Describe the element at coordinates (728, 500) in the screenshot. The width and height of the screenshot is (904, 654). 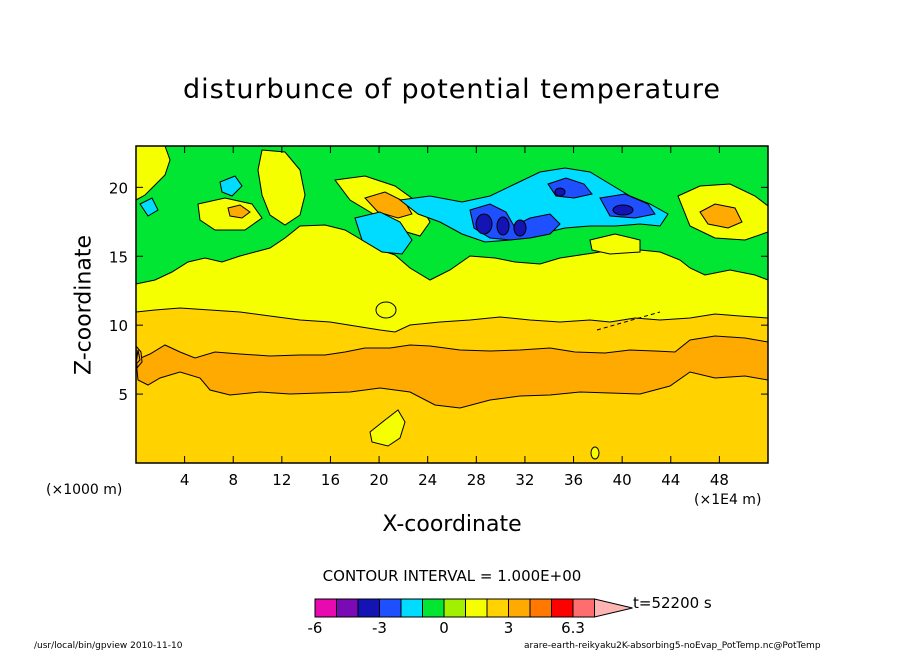
I see `x-unit-right: (×1E4 m)` at that location.